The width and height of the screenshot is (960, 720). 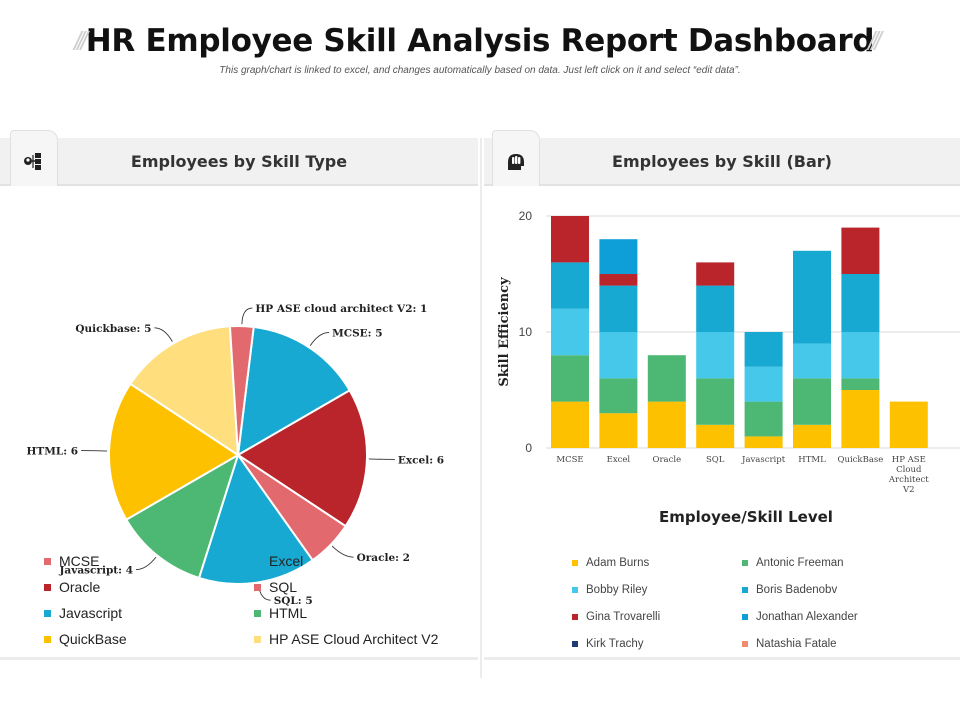 I want to click on pie-panel-header: Employees by Skill Type, so click(x=239, y=158).